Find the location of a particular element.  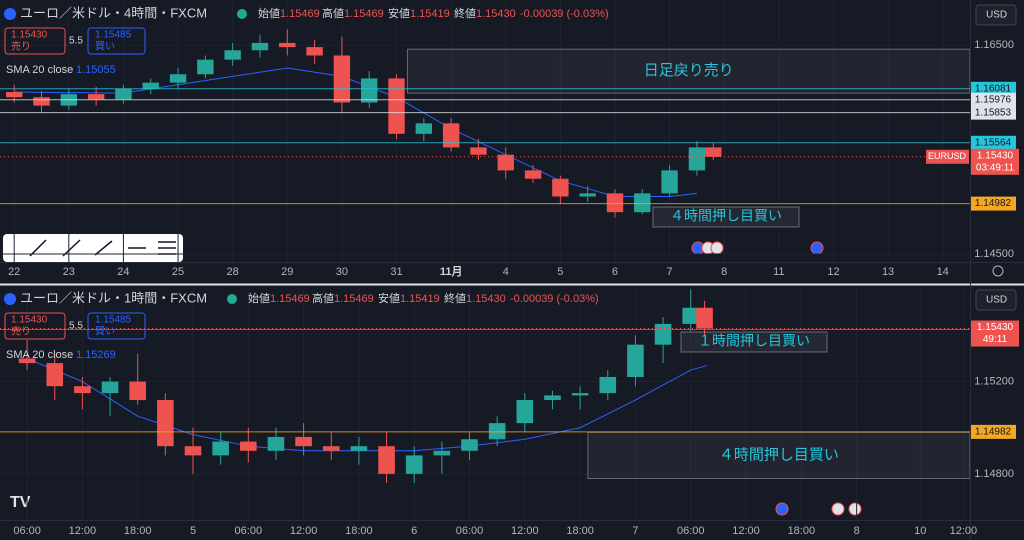

x-tick-label: 11月 is located at coordinates (451, 271).